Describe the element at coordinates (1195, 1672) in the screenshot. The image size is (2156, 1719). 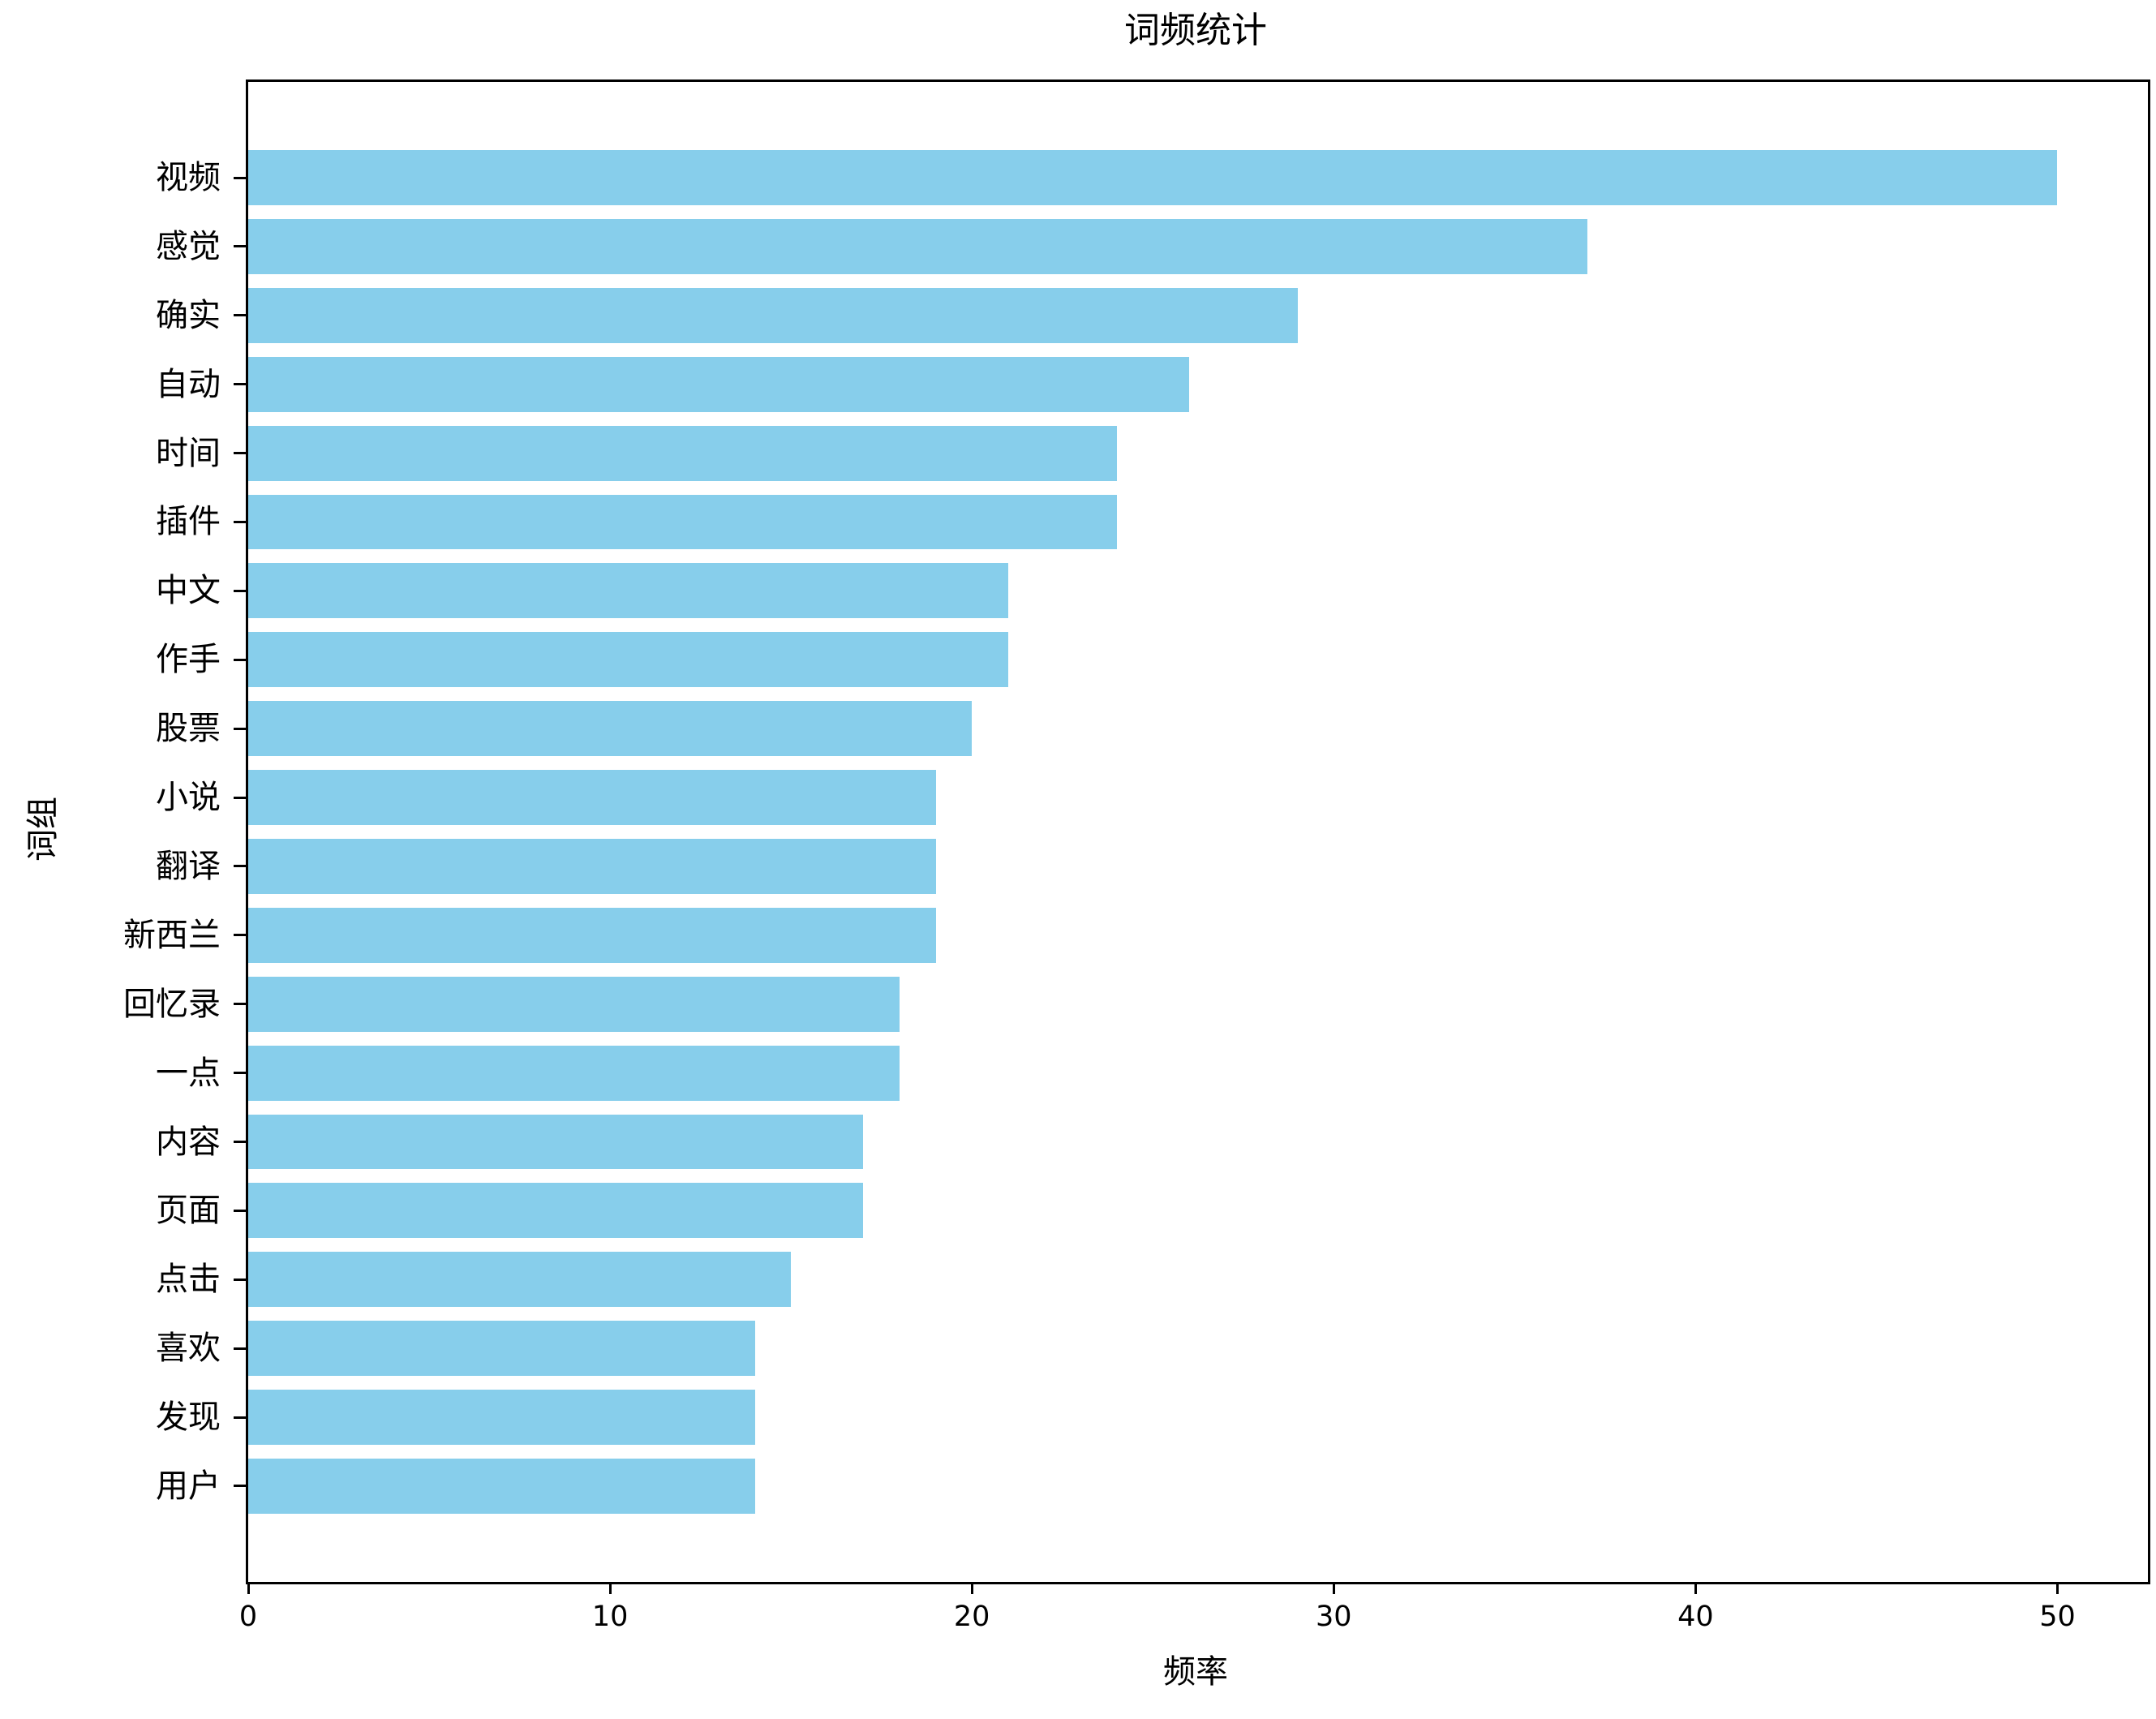
I see `x-axis-label: 频率` at that location.